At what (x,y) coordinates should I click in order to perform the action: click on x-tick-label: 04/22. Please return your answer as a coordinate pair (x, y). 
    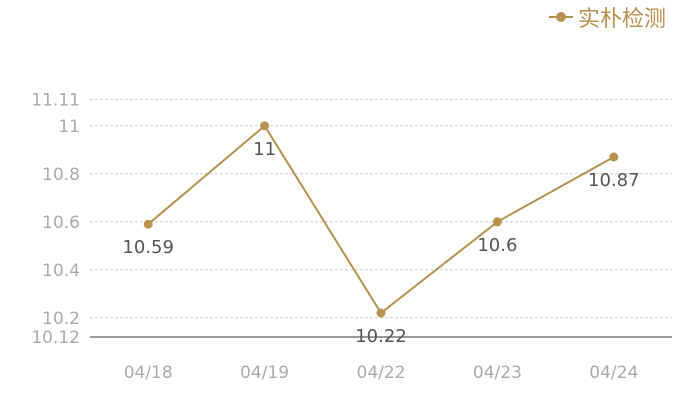
    Looking at the image, I should click on (381, 373).